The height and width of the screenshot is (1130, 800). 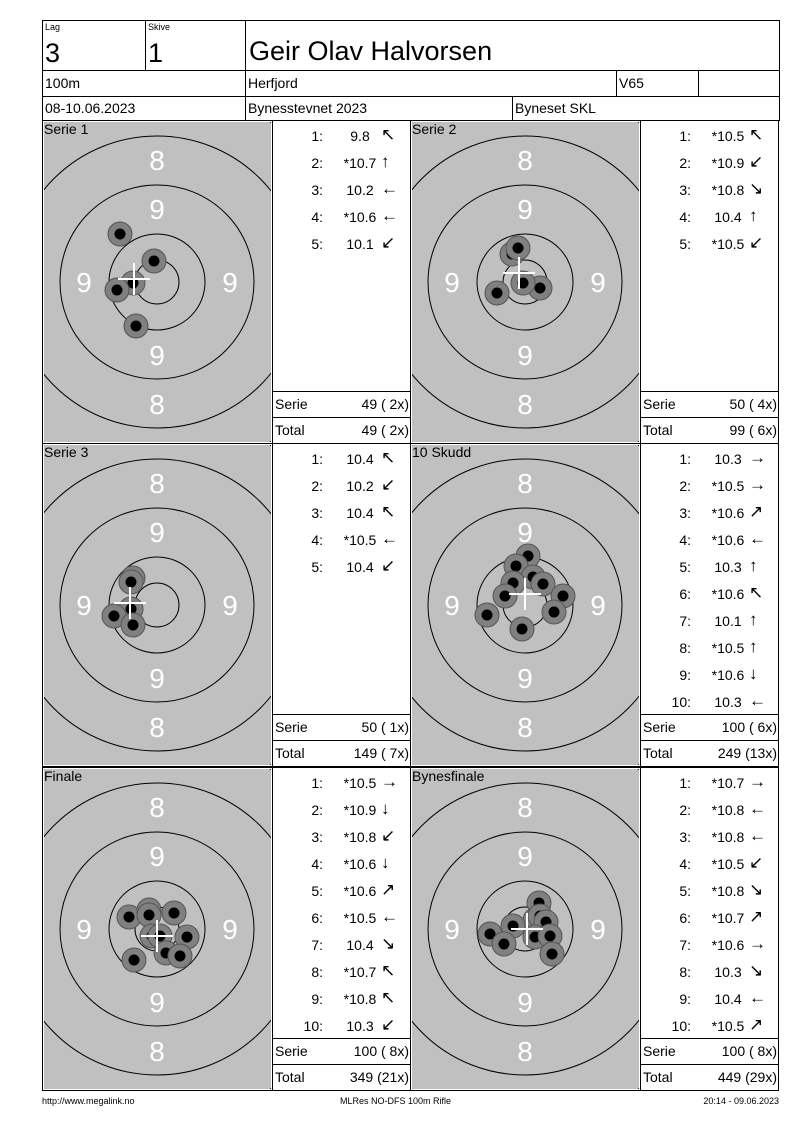 What do you see at coordinates (385, 430) in the screenshot?
I see `total-sum: 49 ( 2x)` at bounding box center [385, 430].